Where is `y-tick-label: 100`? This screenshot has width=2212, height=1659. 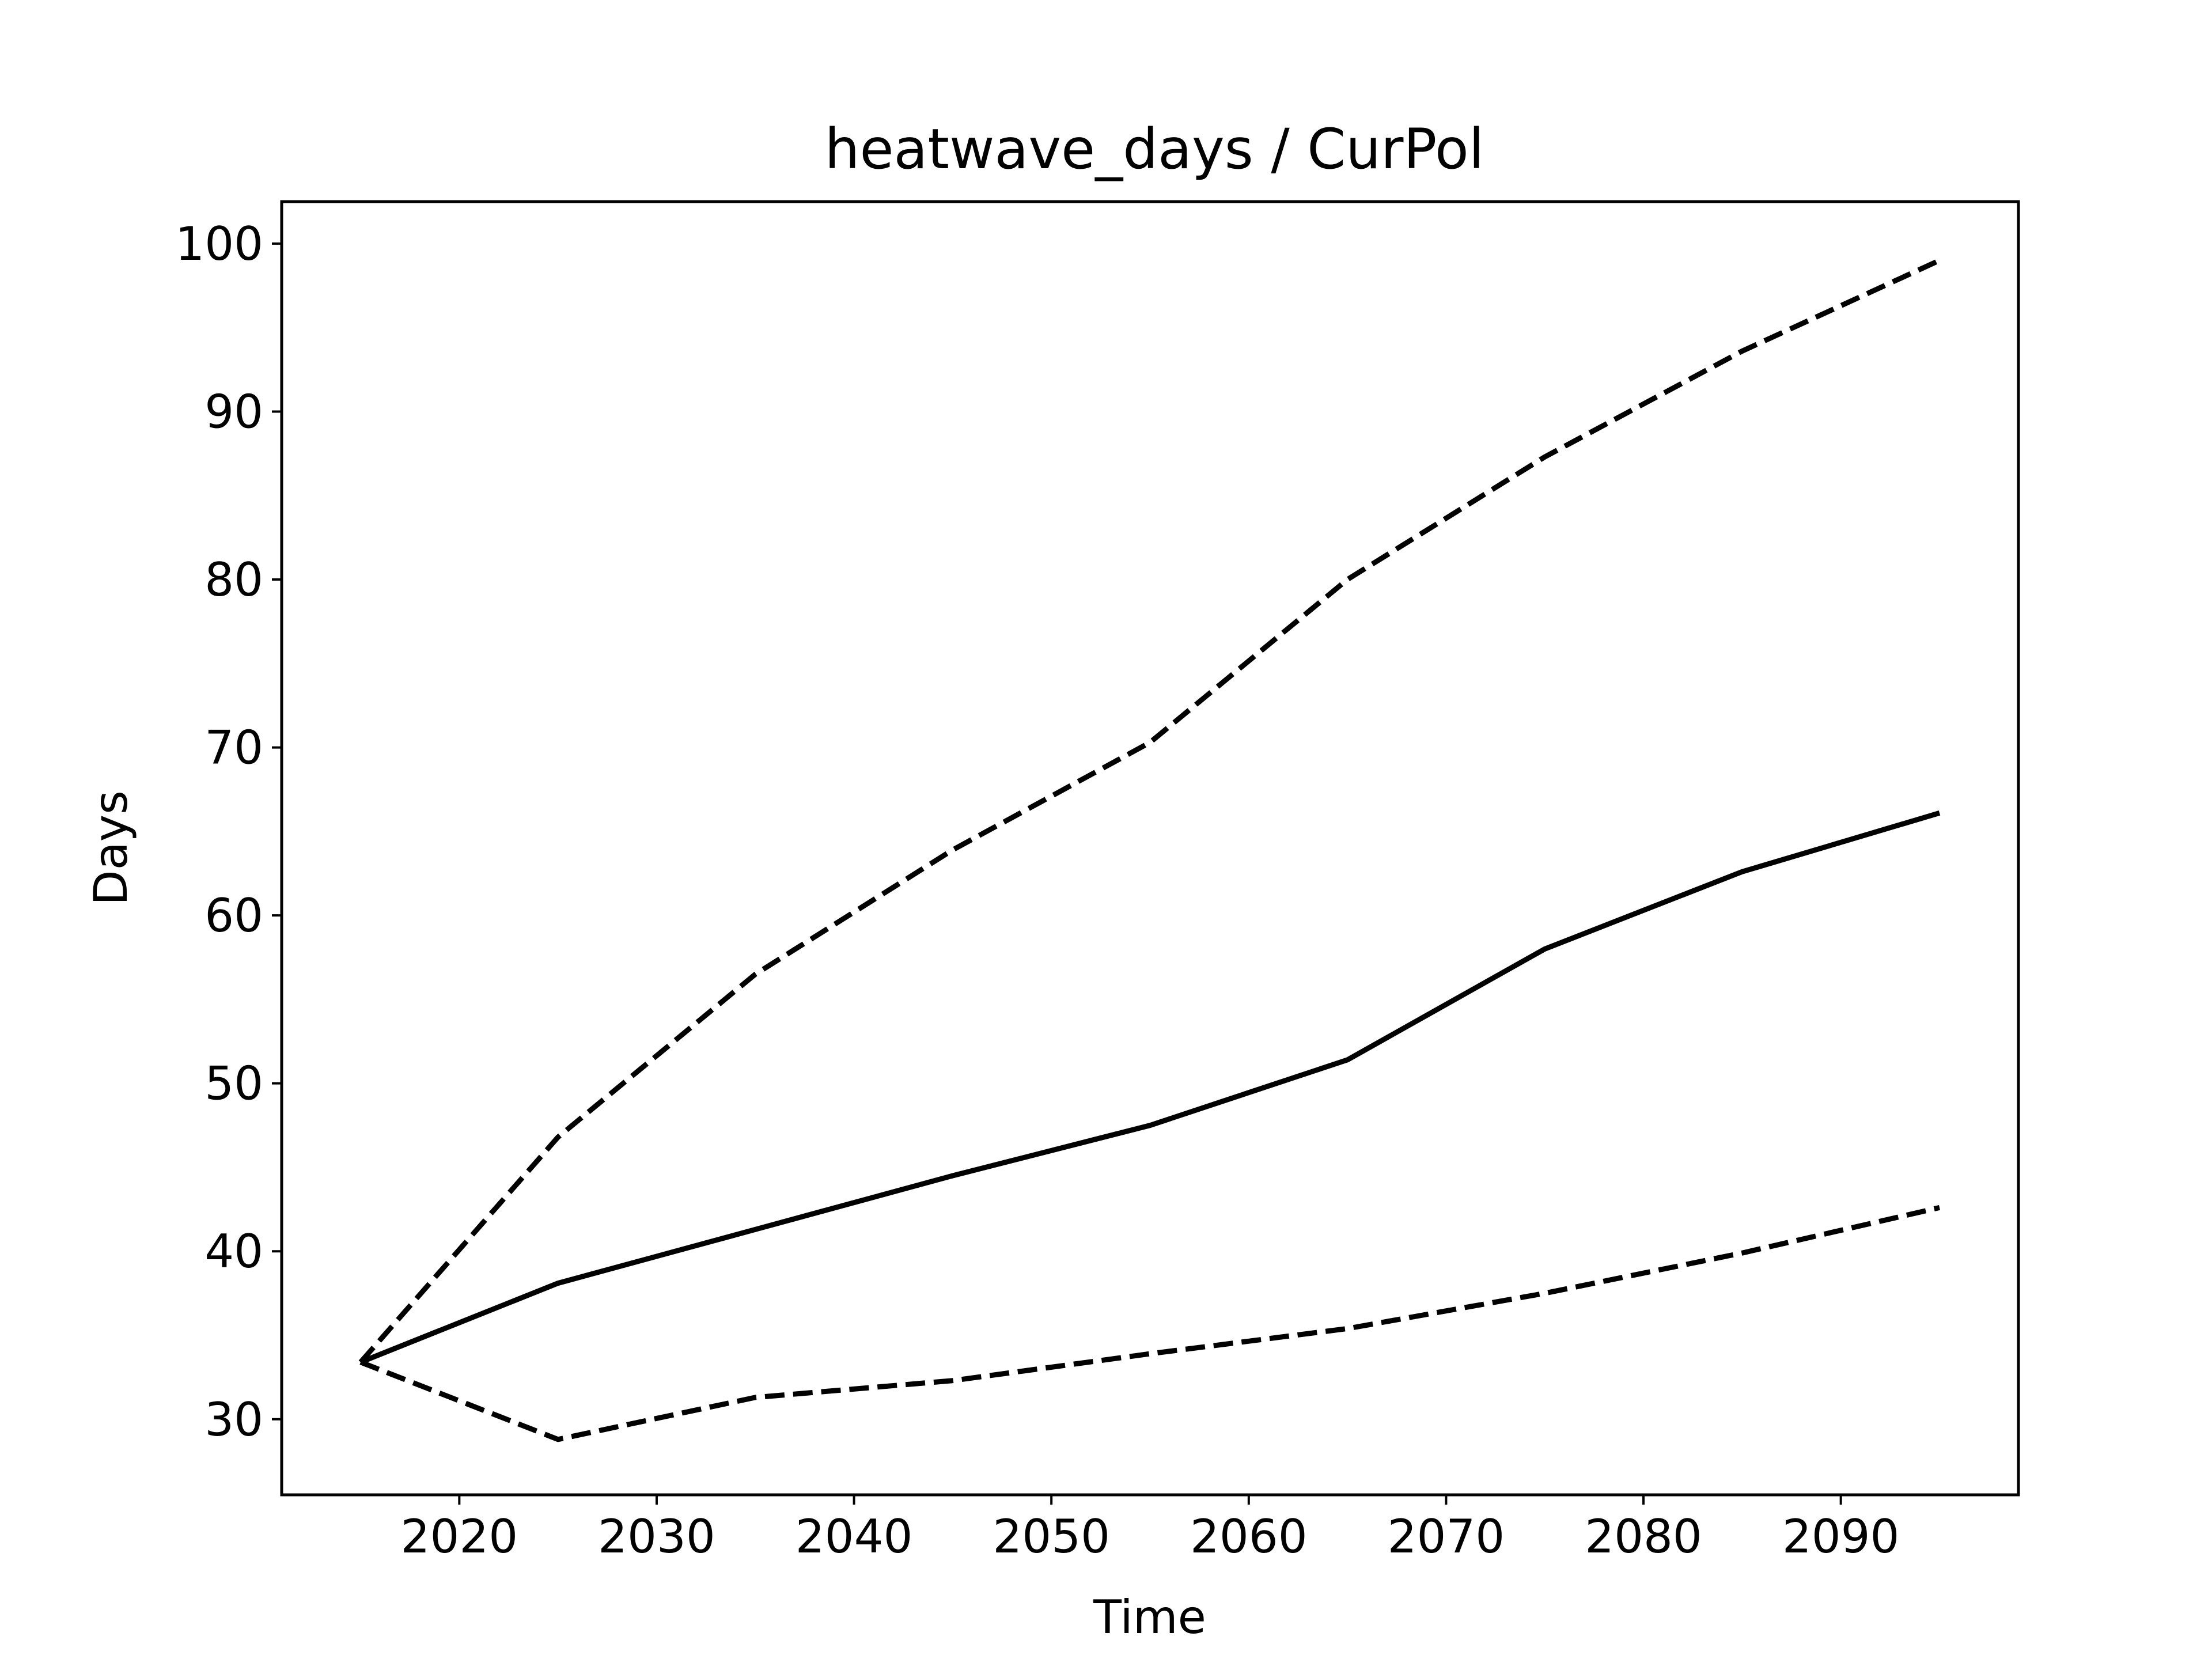 y-tick-label: 100 is located at coordinates (219, 244).